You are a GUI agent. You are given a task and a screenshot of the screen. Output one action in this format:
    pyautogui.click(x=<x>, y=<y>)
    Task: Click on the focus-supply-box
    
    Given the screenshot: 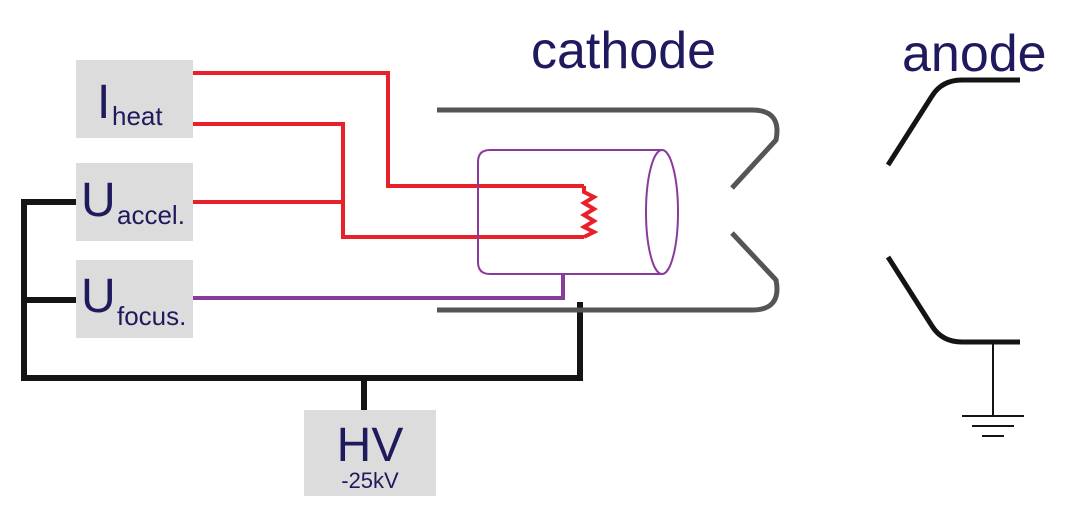 What is the action you would take?
    pyautogui.click(x=134, y=299)
    